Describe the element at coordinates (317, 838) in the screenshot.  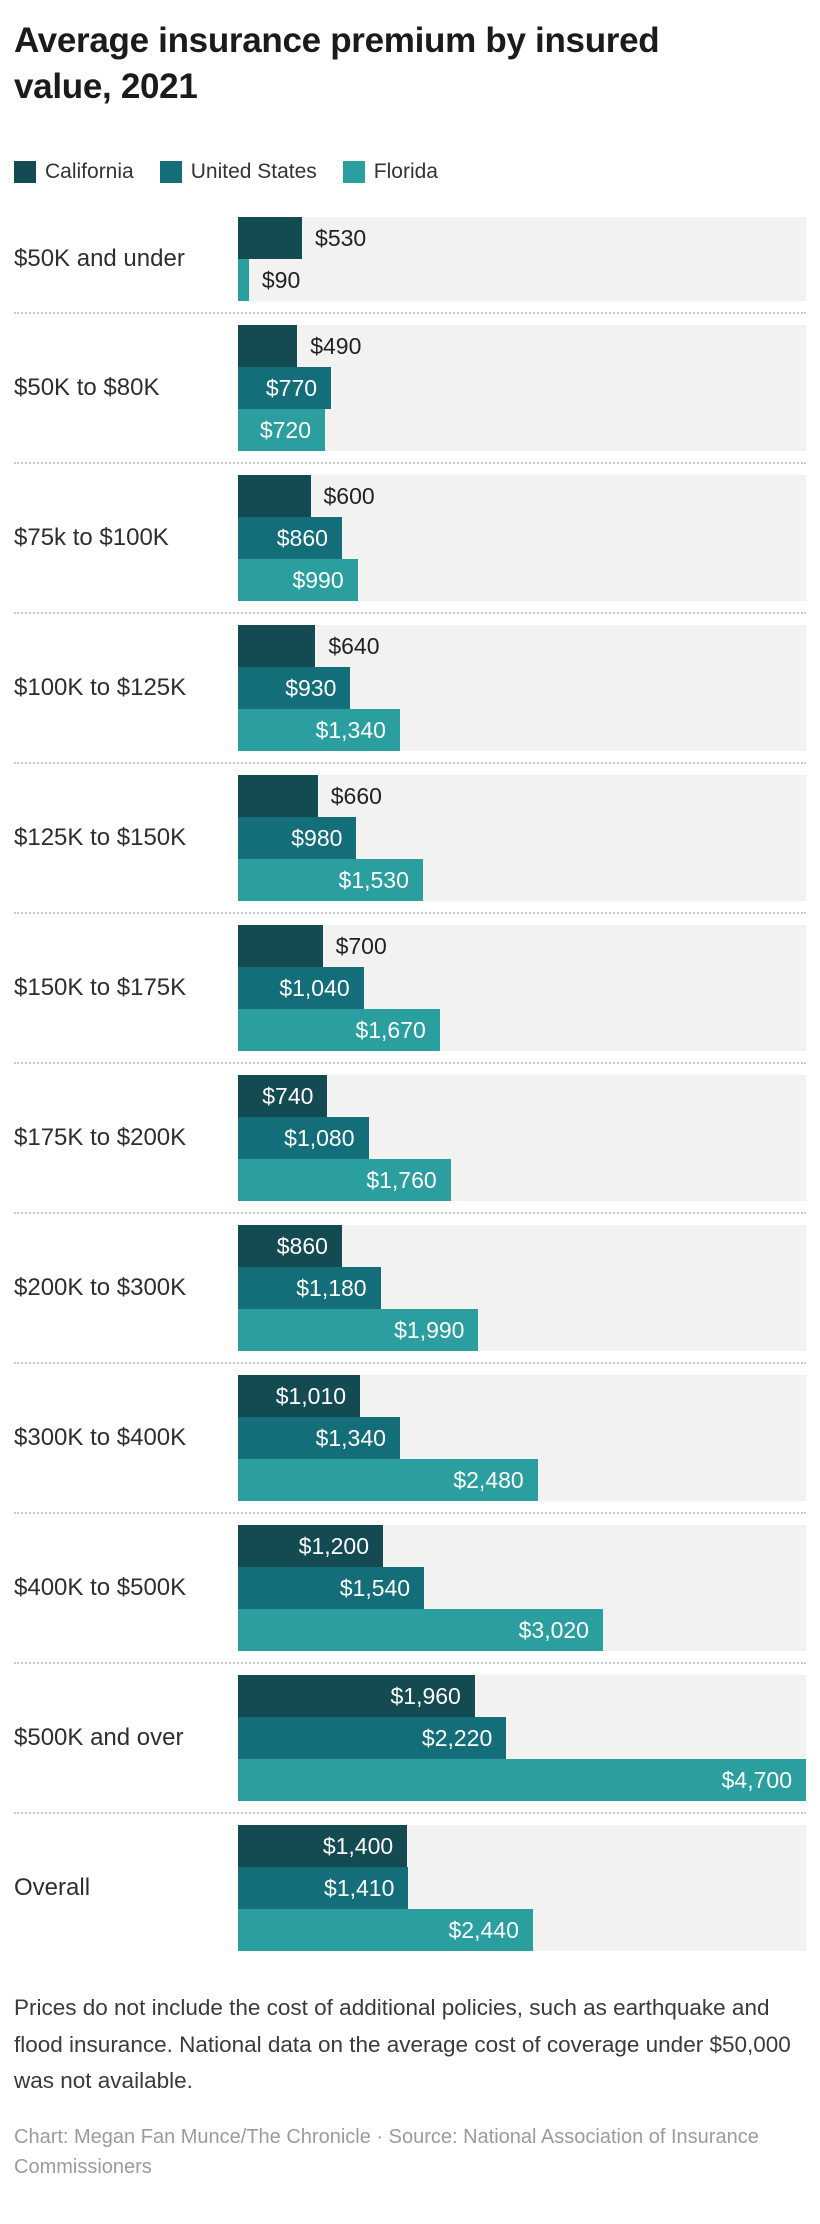
I see `bar-value-label: $980` at that location.